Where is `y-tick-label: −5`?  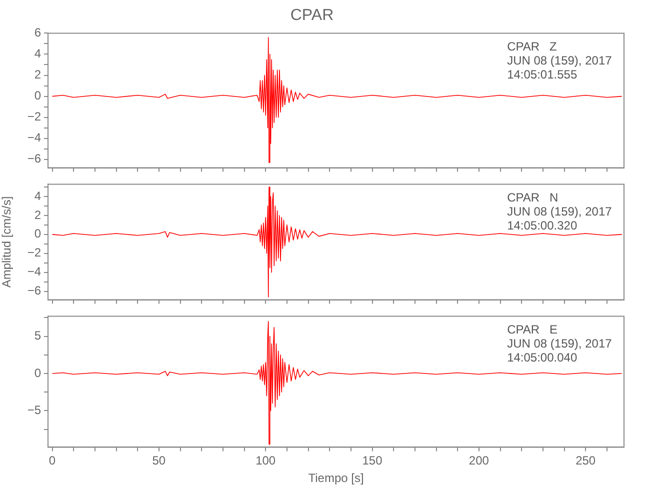 y-tick-label: −5 is located at coordinates (34, 410).